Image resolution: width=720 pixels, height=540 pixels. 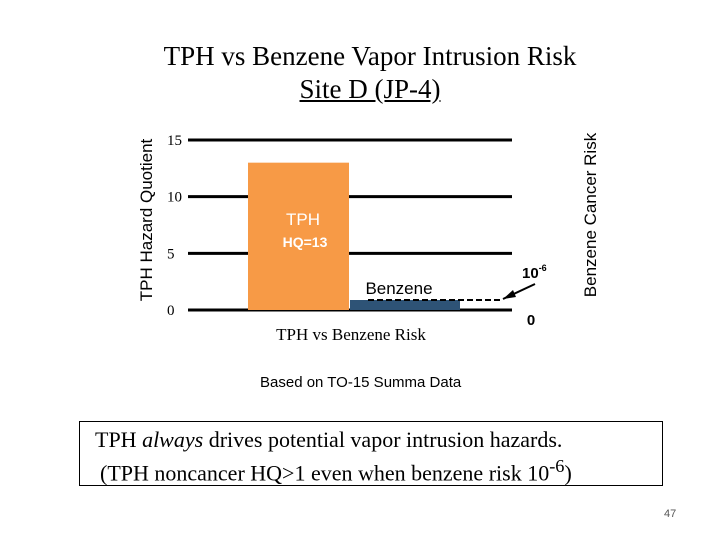 What do you see at coordinates (534, 272) in the screenshot?
I see `right-tick-1e-6: 10-6` at bounding box center [534, 272].